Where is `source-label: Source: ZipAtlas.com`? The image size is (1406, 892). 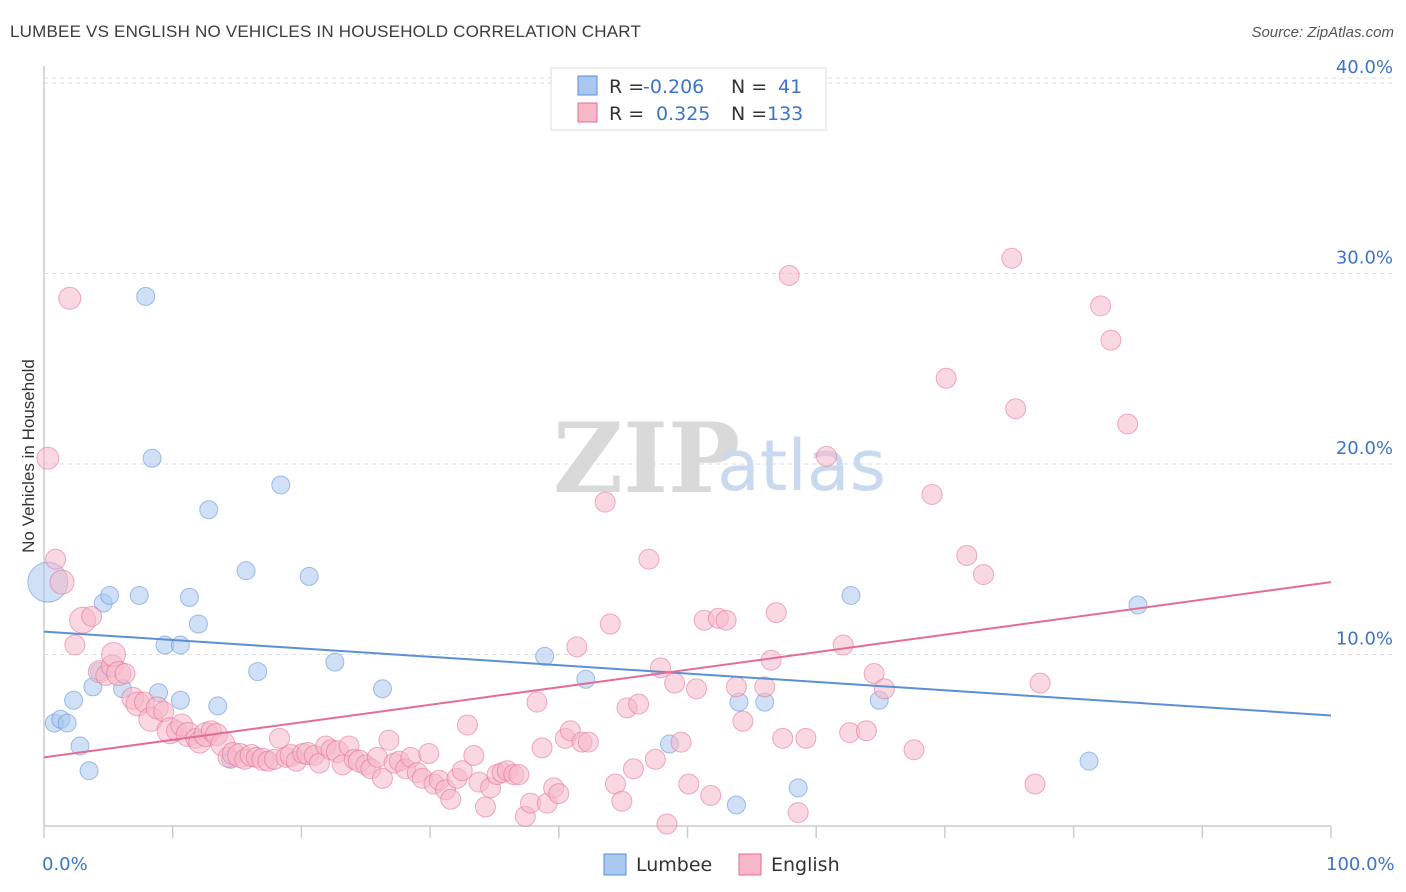
source-label: Source: ZipAtlas.com is located at coordinates (1322, 32).